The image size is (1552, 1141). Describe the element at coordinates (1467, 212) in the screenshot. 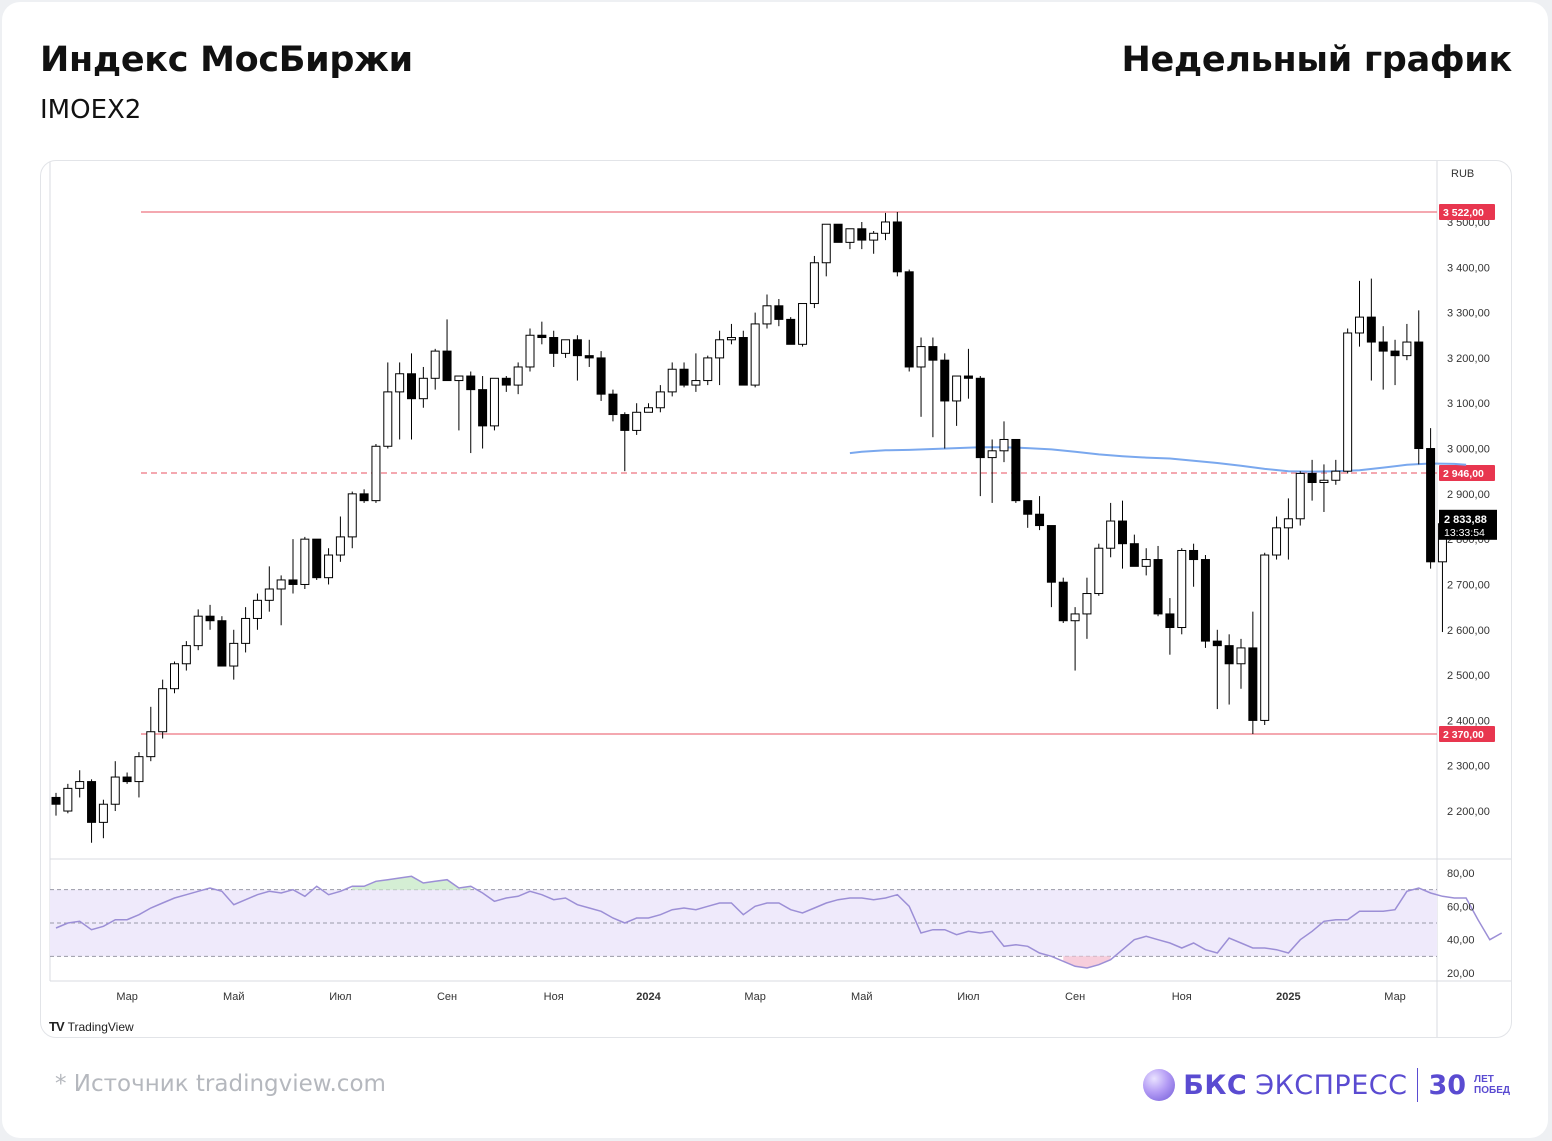

I see `level-badge` at that location.